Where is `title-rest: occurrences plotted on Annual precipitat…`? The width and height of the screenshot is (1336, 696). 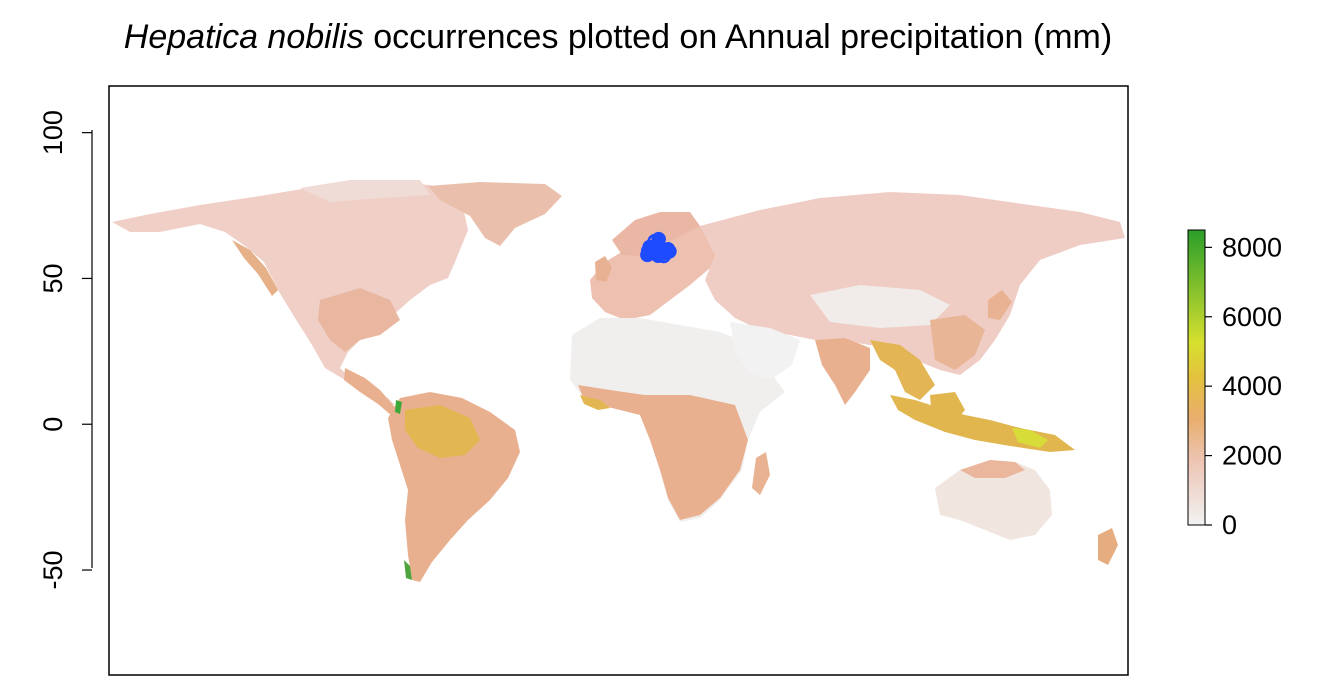 title-rest: occurrences plotted on Annual precipitat… is located at coordinates (738, 37).